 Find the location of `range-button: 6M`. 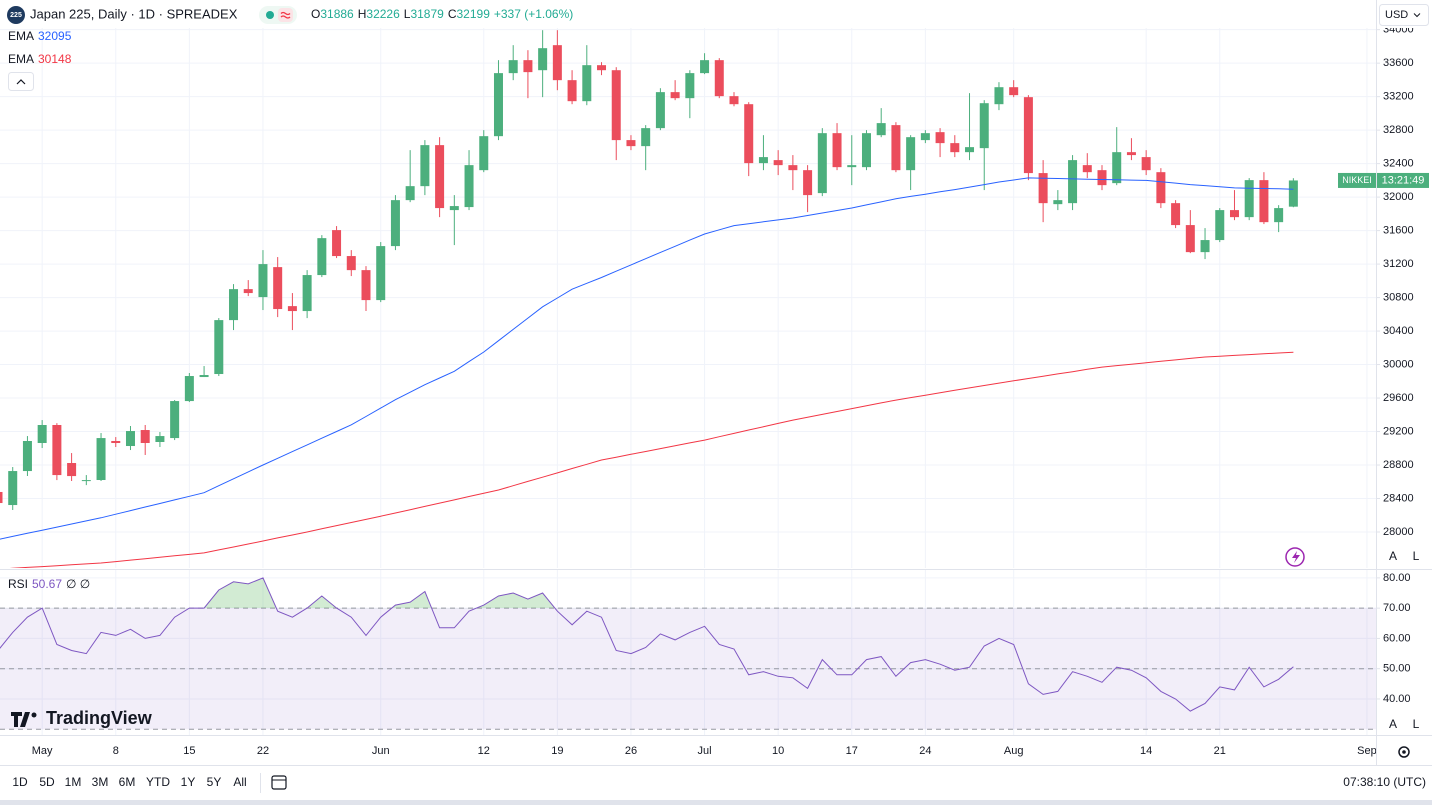

range-button: 6M is located at coordinates (127, 782).